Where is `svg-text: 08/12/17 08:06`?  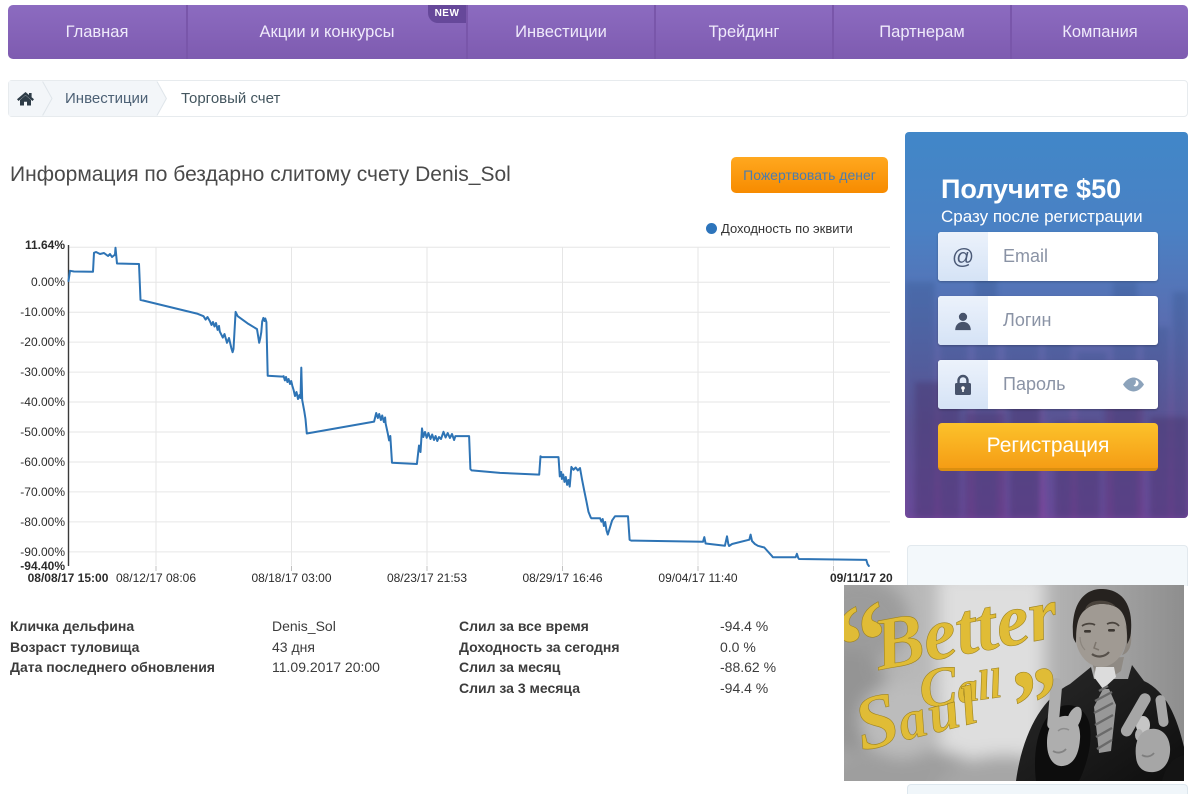 svg-text: 08/12/17 08:06 is located at coordinates (156, 578).